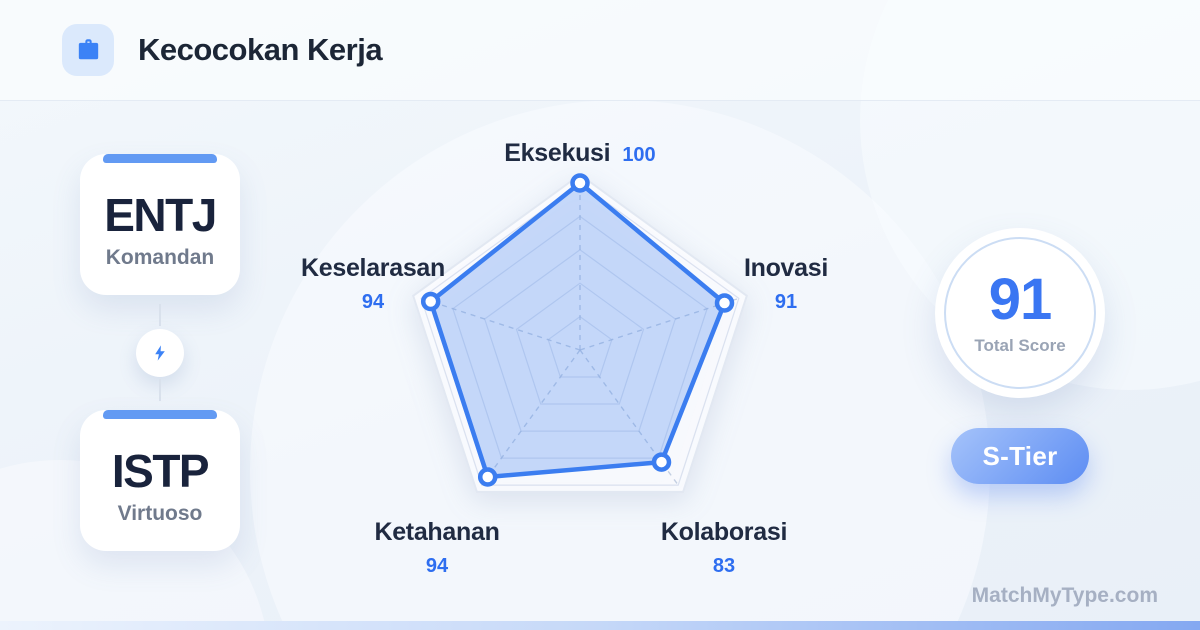 This screenshot has height=630, width=1200. What do you see at coordinates (160, 214) in the screenshot?
I see `type-a-code: ENTJ` at bounding box center [160, 214].